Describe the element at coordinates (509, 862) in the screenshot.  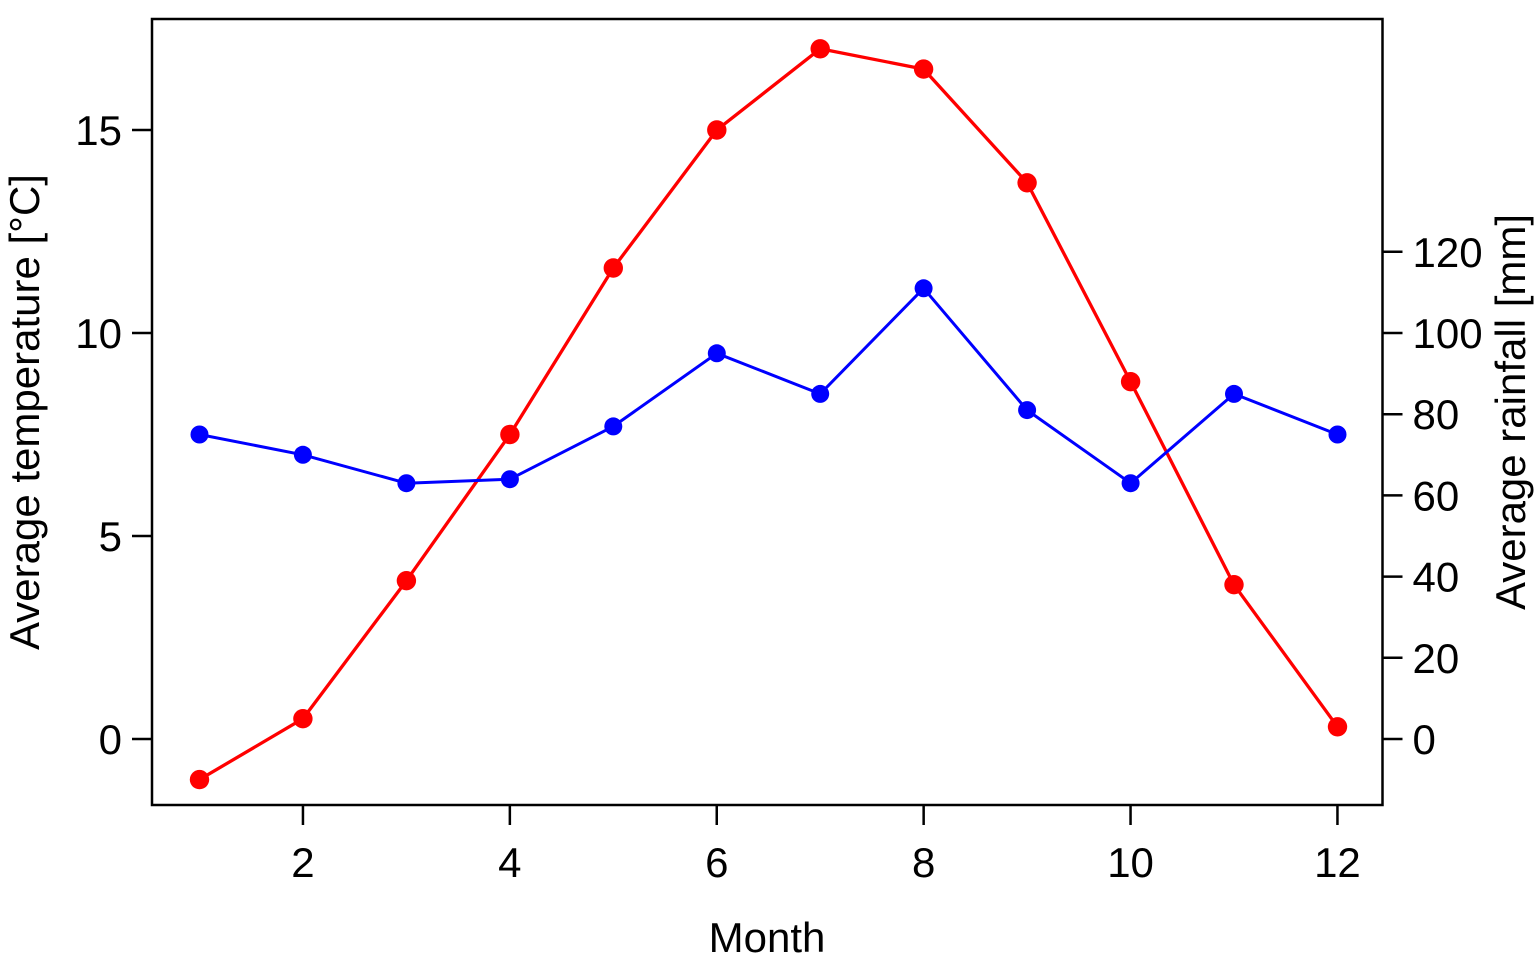
I see `x-axis-tick-label: 4` at that location.